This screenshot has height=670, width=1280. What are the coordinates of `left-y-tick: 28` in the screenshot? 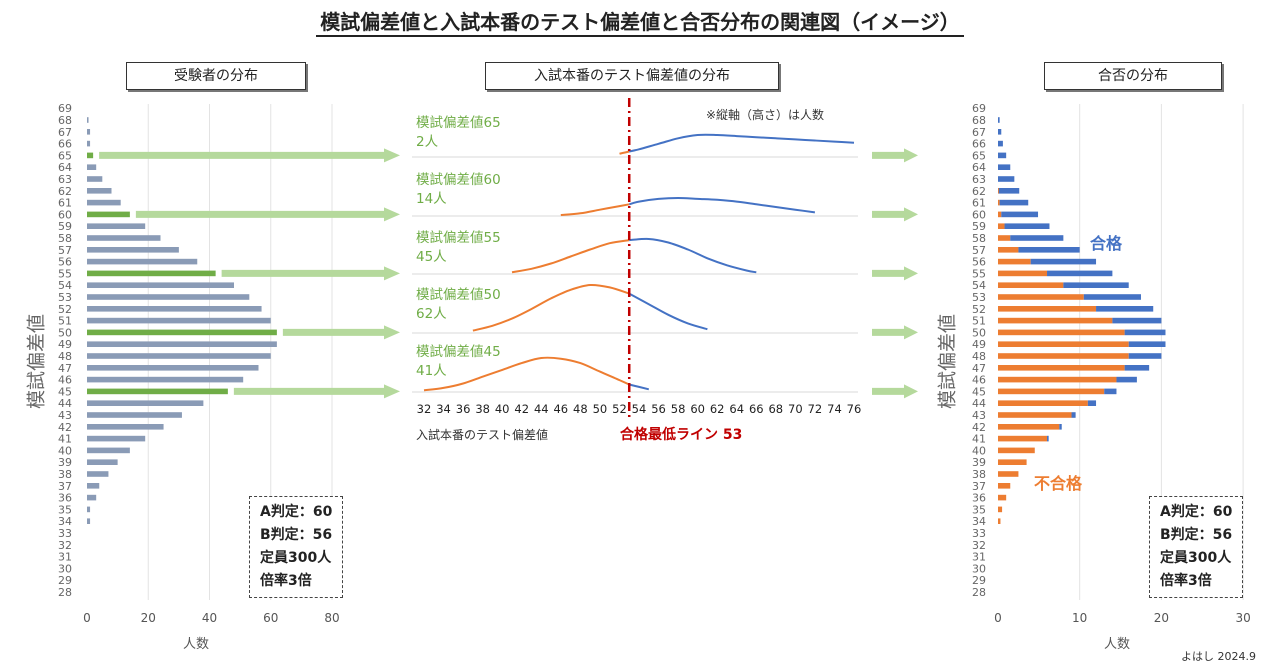 It's located at (65, 592).